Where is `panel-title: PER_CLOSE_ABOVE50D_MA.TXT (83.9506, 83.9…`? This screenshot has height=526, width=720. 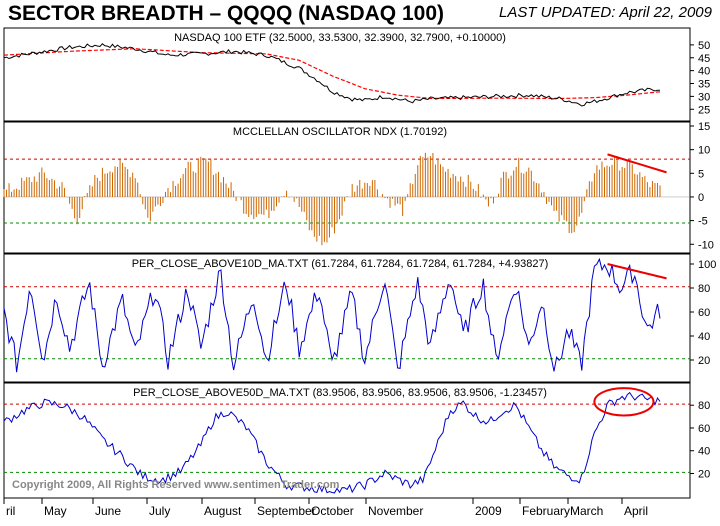 panel-title: PER_CLOSE_ABOVE50D_MA.TXT (83.9506, 83.9… is located at coordinates (340, 393).